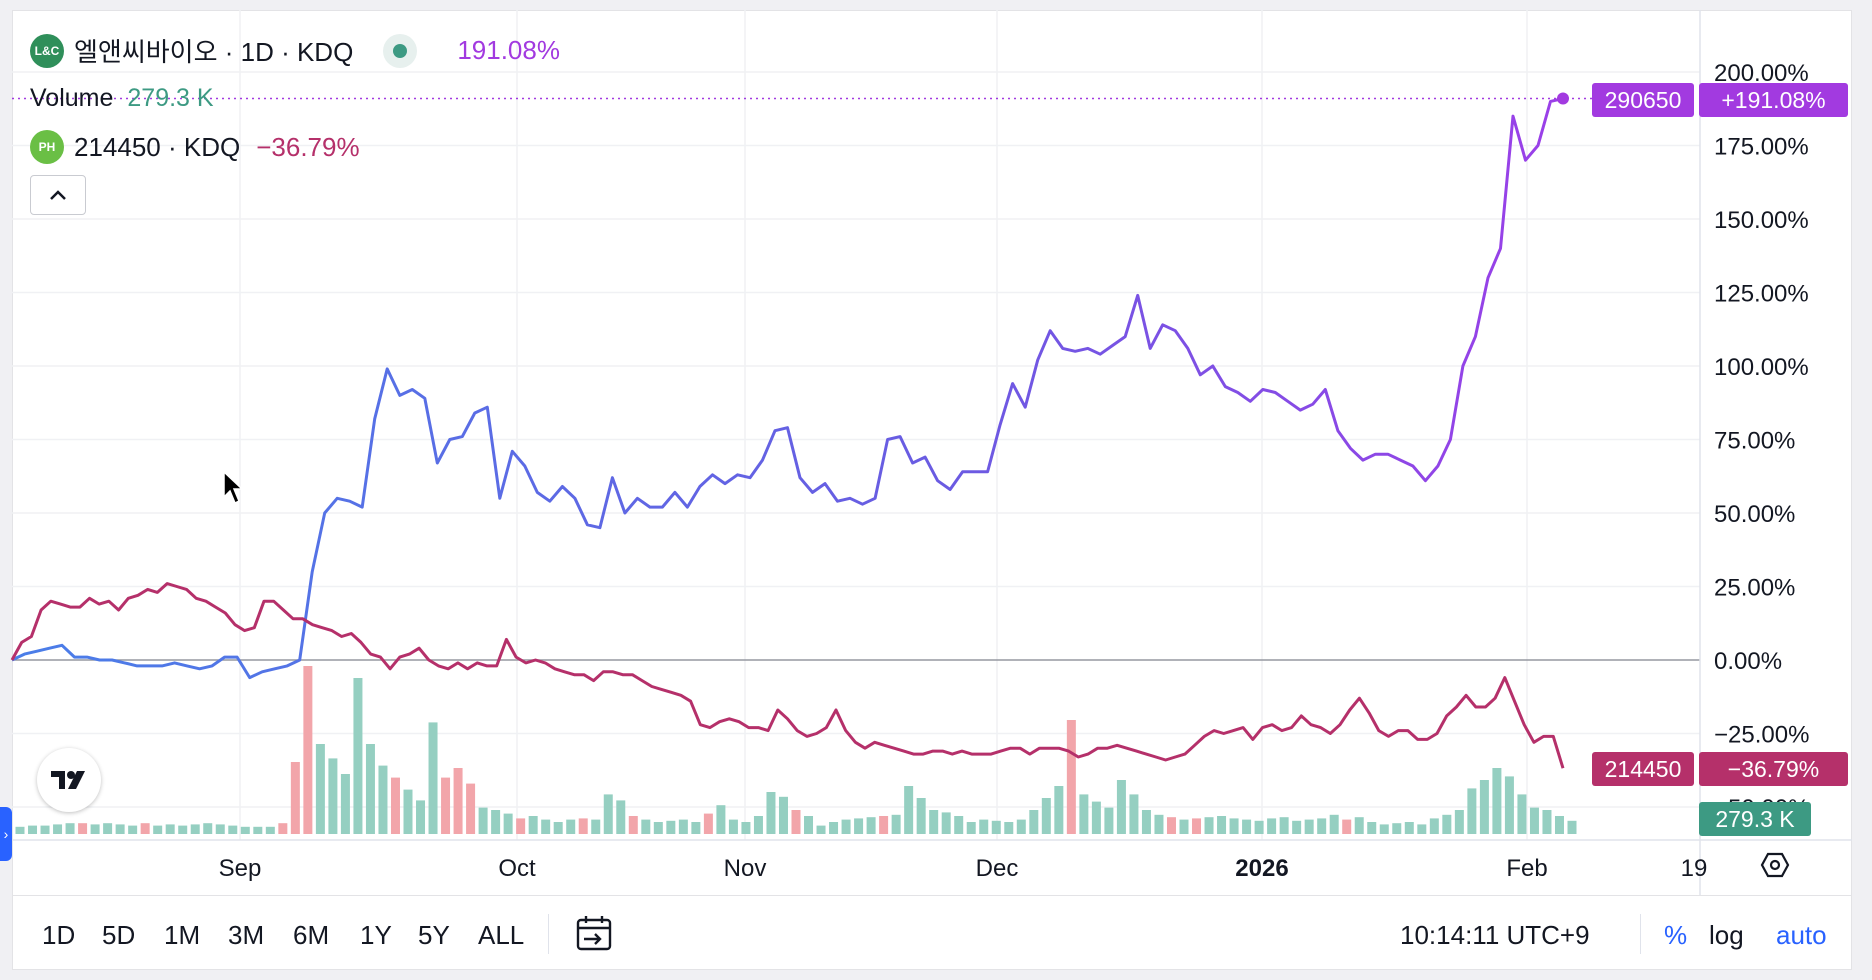 This screenshot has height=980, width=1872. Describe the element at coordinates (1801, 935) in the screenshot. I see `auto-scale-button: auto` at that location.